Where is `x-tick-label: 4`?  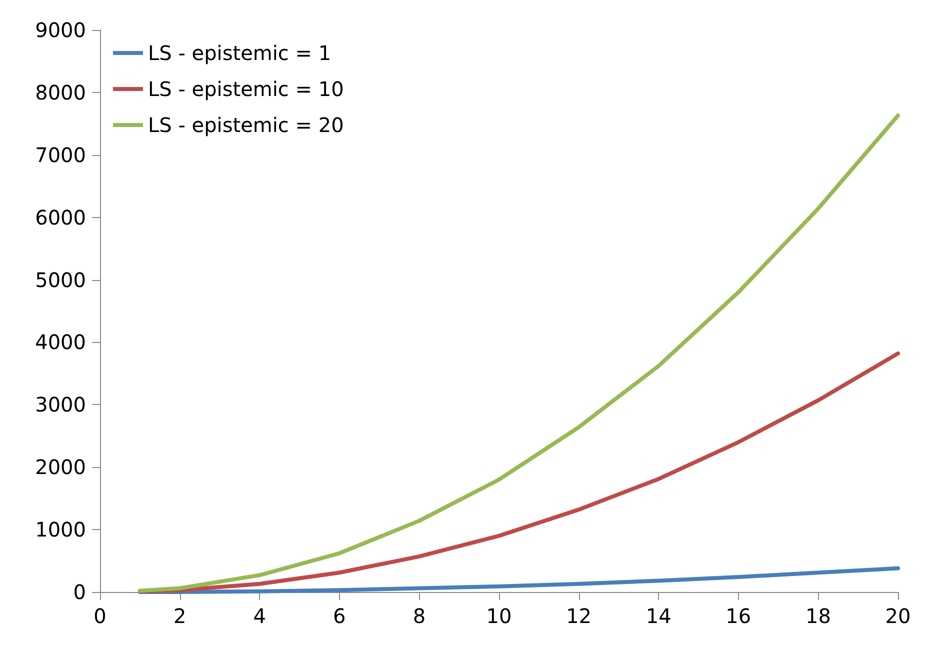 x-tick-label: 4 is located at coordinates (259, 616).